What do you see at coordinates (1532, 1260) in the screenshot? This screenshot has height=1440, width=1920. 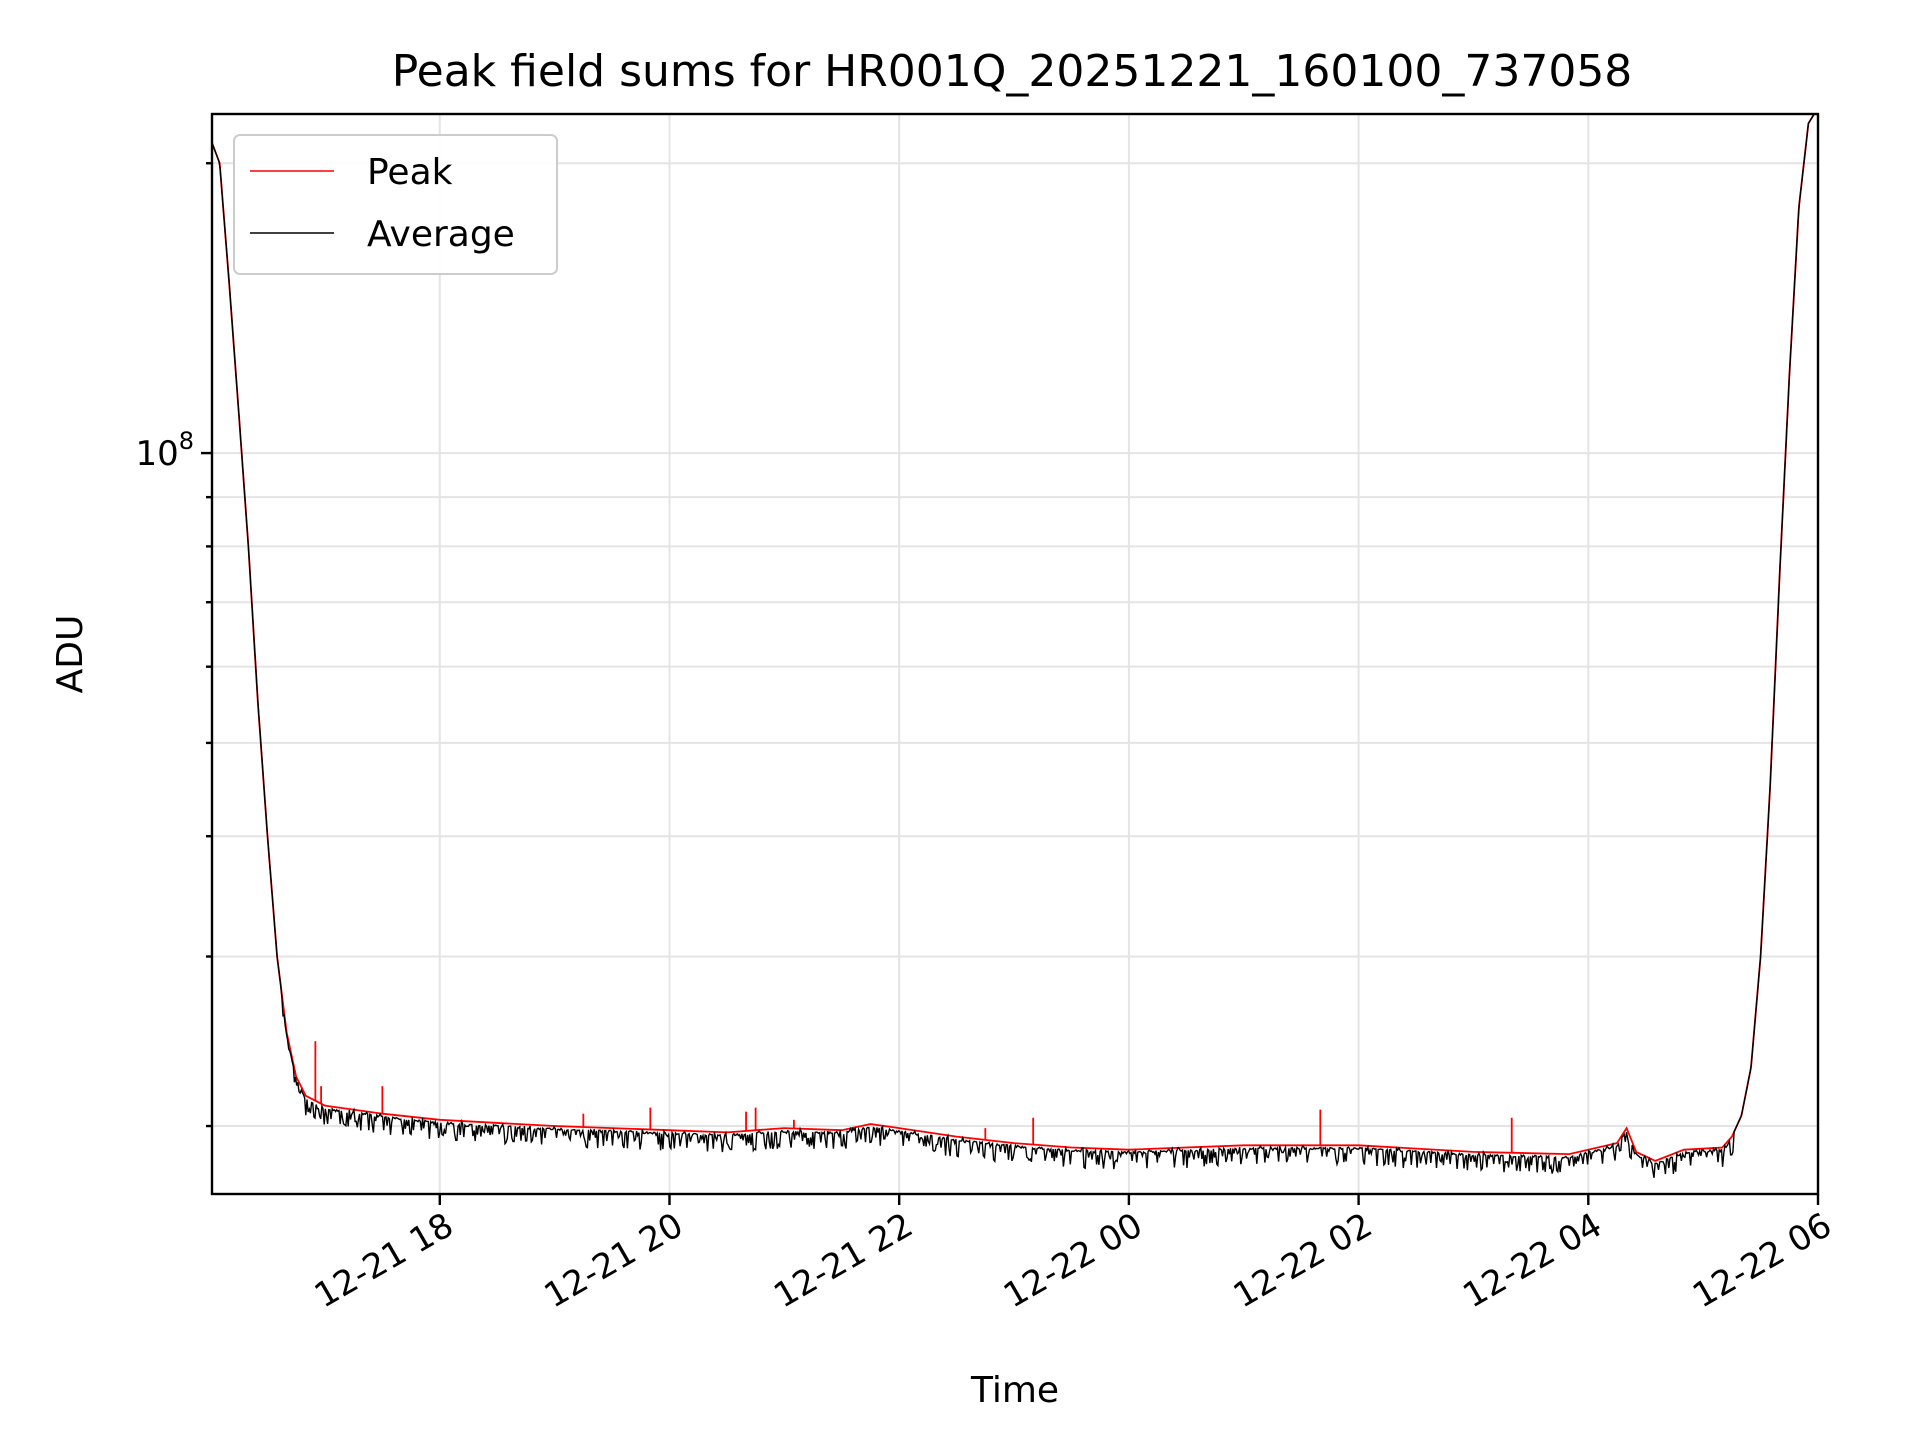 I see `x-tick-label: 12-22 04` at bounding box center [1532, 1260].